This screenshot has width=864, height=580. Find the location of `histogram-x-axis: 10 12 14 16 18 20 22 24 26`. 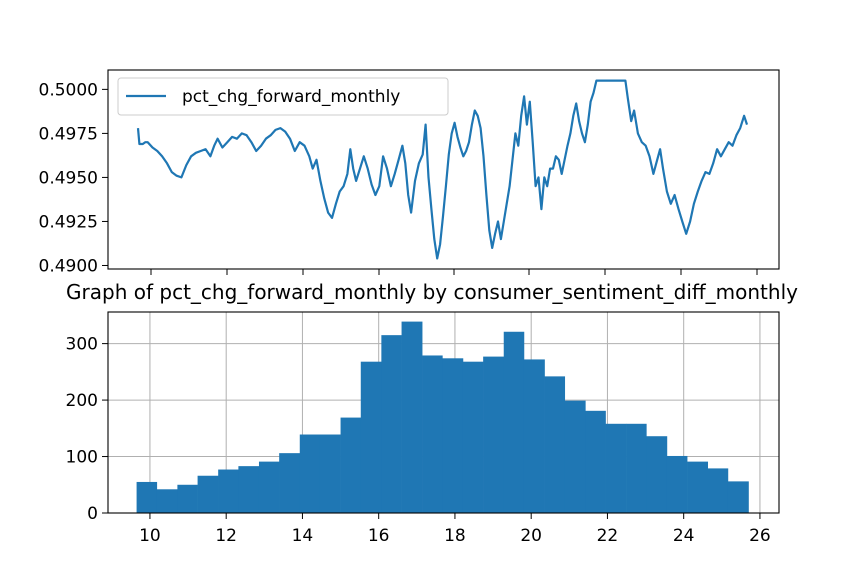

histogram-x-axis: 10 12 14 16 18 20 22 24 26 is located at coordinates (455, 529).